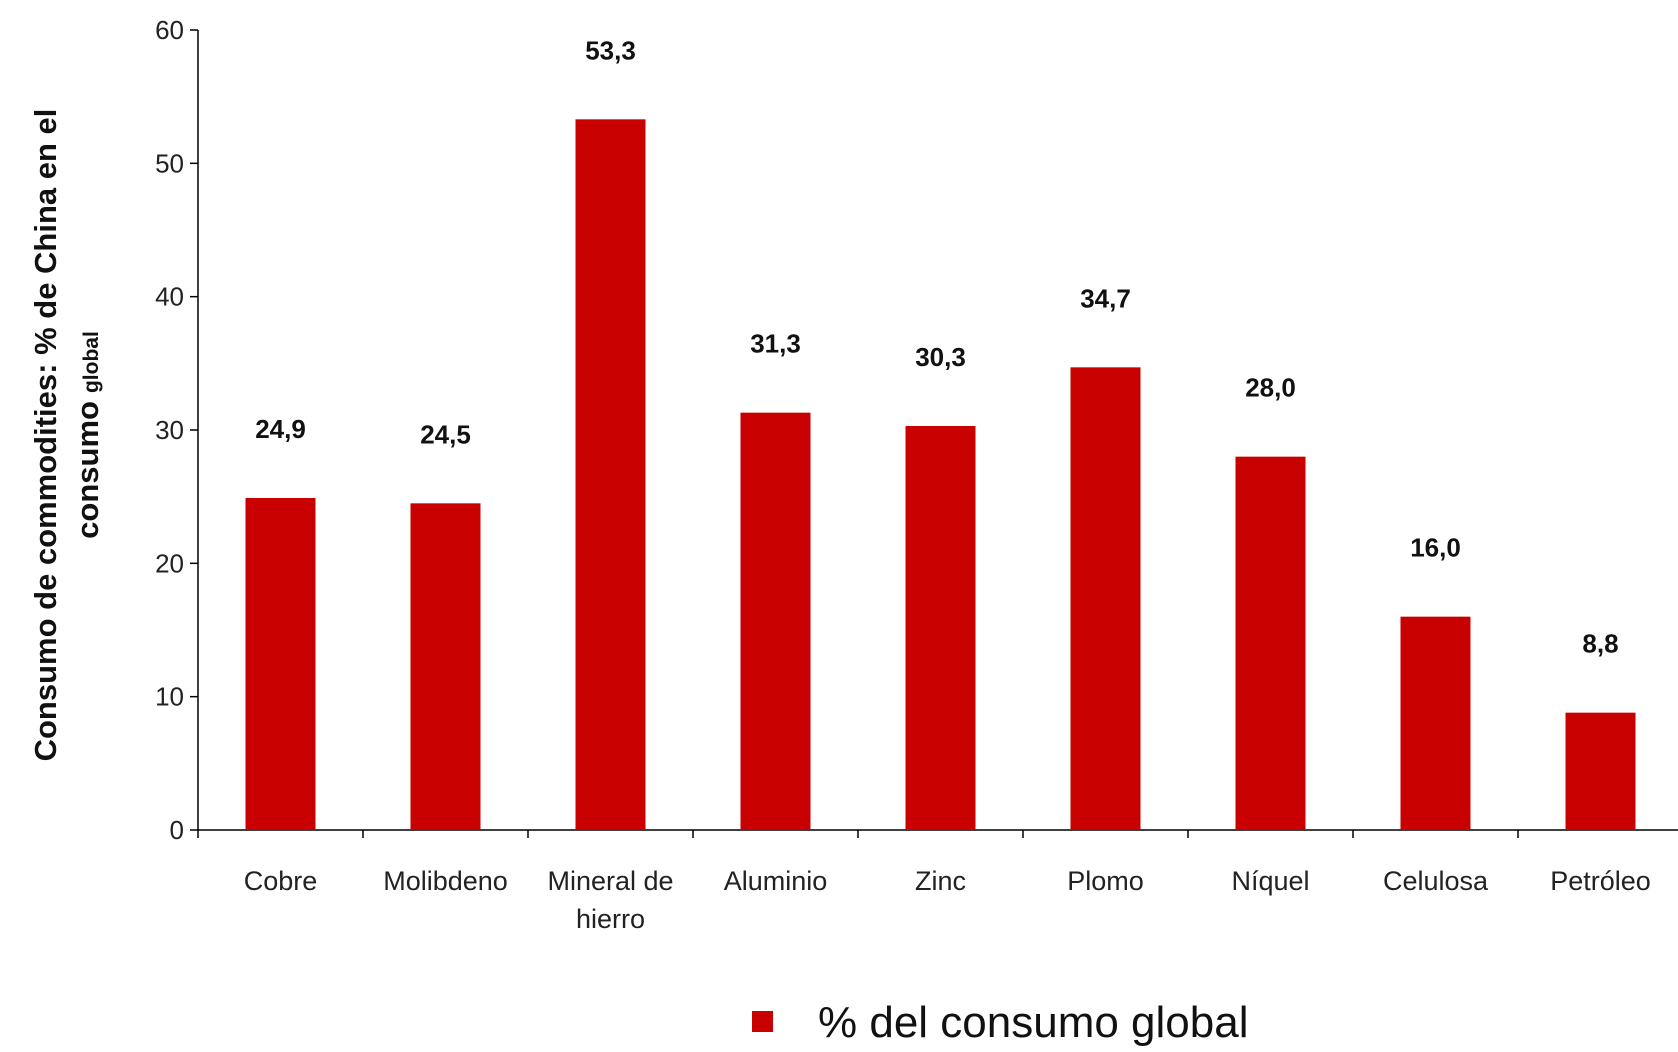 The height and width of the screenshot is (1052, 1678). Describe the element at coordinates (177, 830) in the screenshot. I see `y-tick-label: 0` at that location.